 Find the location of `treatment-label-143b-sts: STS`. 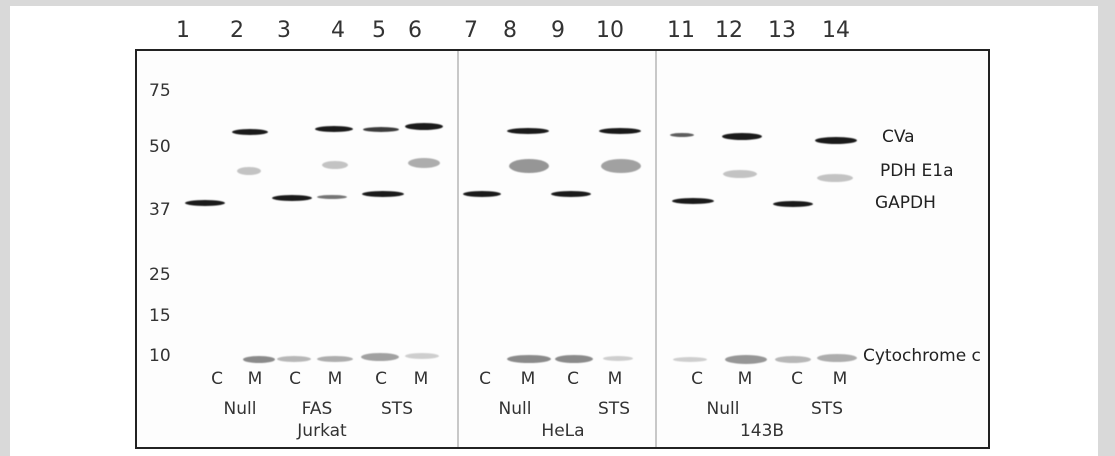

treatment-label-143b-sts: STS is located at coordinates (827, 409).